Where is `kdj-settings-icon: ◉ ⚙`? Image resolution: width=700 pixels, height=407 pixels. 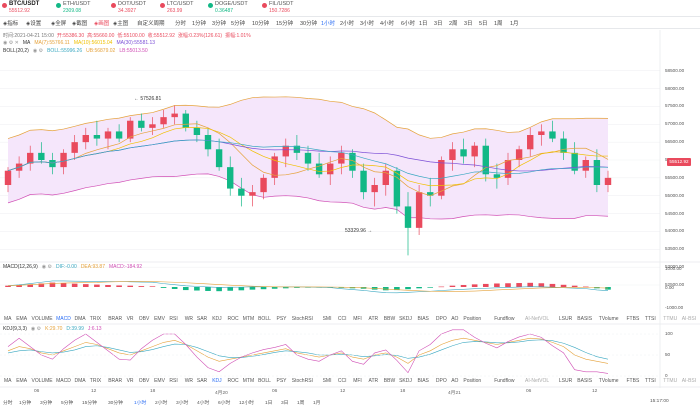
kdj-settings-icon: ◉ ⚙ is located at coordinates (36, 329).